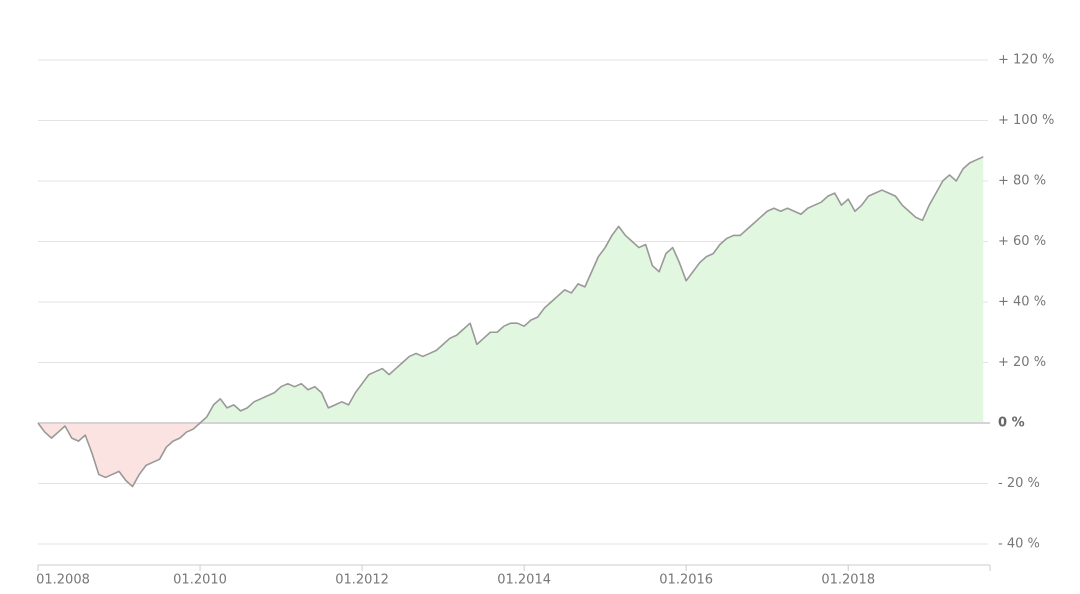 Image resolution: width=1080 pixels, height=594 pixels. Describe the element at coordinates (1022, 302) in the screenshot. I see `y-tick-label: + 40 %` at that location.